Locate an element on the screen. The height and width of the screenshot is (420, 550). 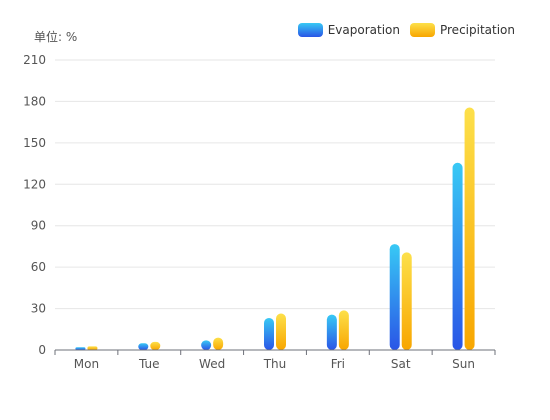
bar-evaporation-mon is located at coordinates (80, 348).